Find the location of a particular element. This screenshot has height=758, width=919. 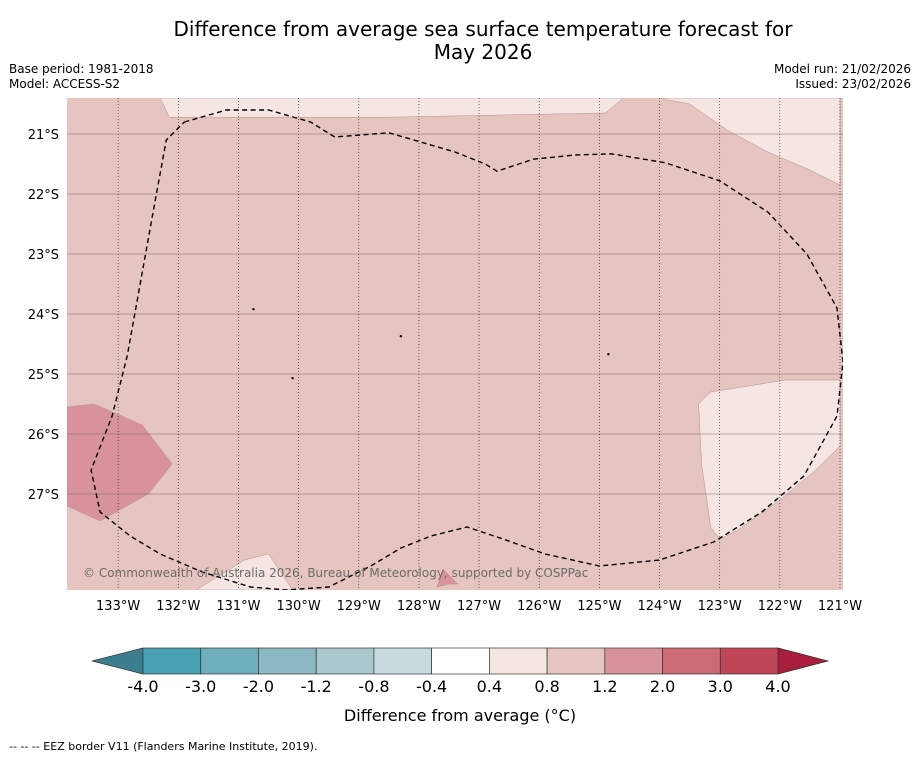

lon-tick-label: 123°W is located at coordinates (720, 606).